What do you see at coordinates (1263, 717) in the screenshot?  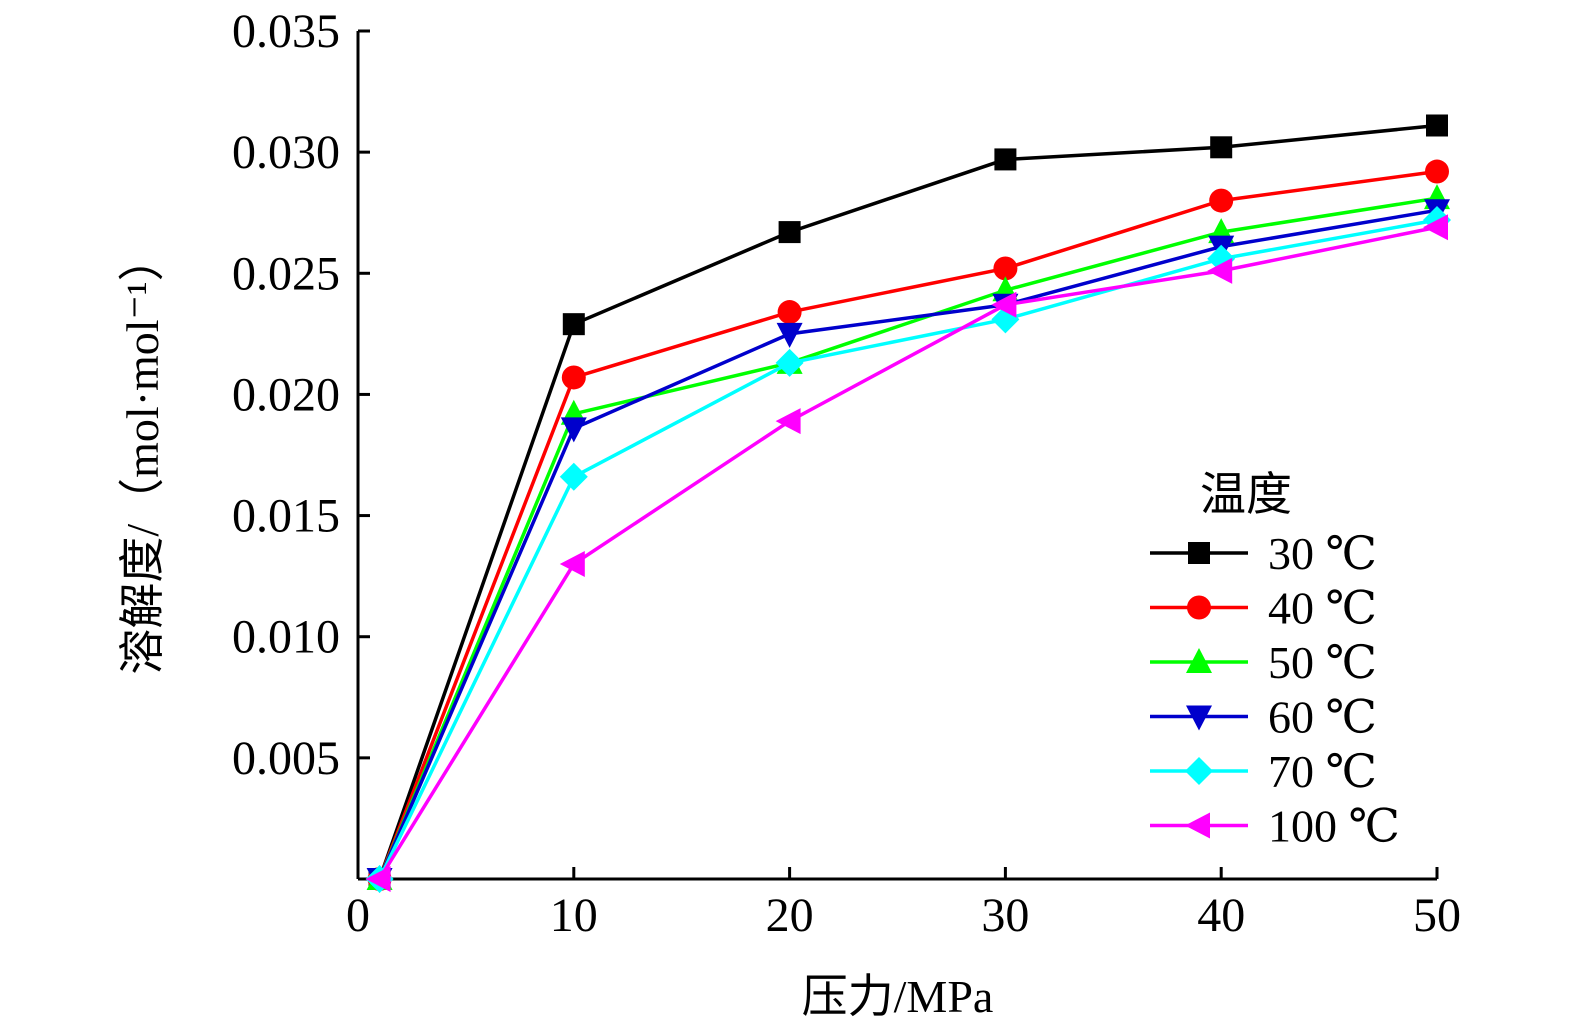 I see `legend-item: 60 ℃` at bounding box center [1263, 717].